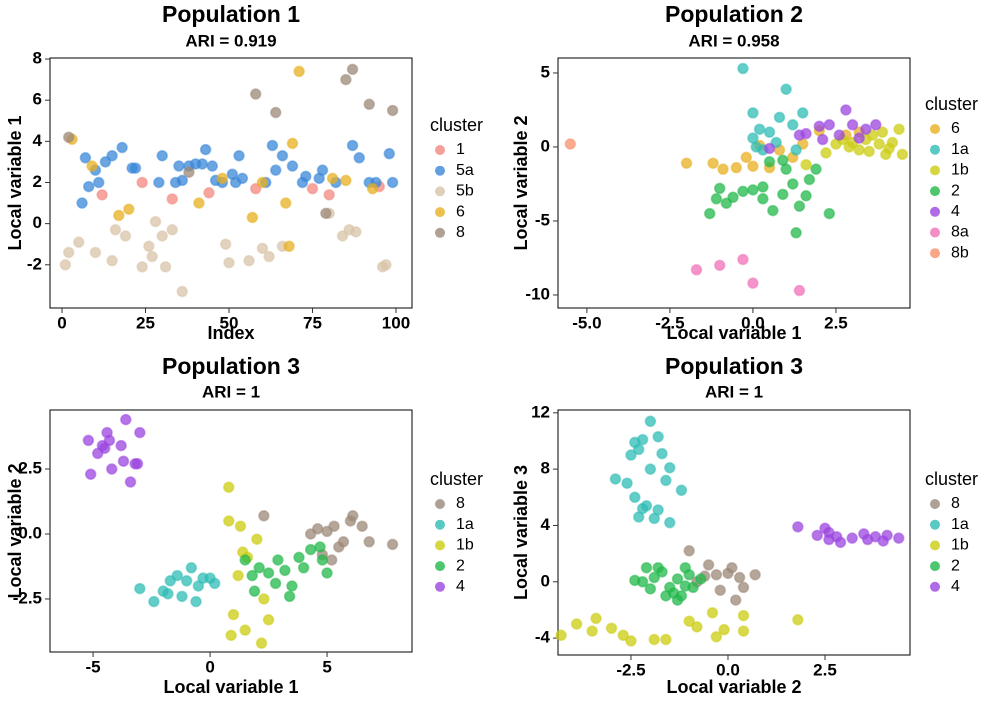 The width and height of the screenshot is (997, 705). What do you see at coordinates (951, 104) in the screenshot?
I see `legend-title: cluster` at bounding box center [951, 104].